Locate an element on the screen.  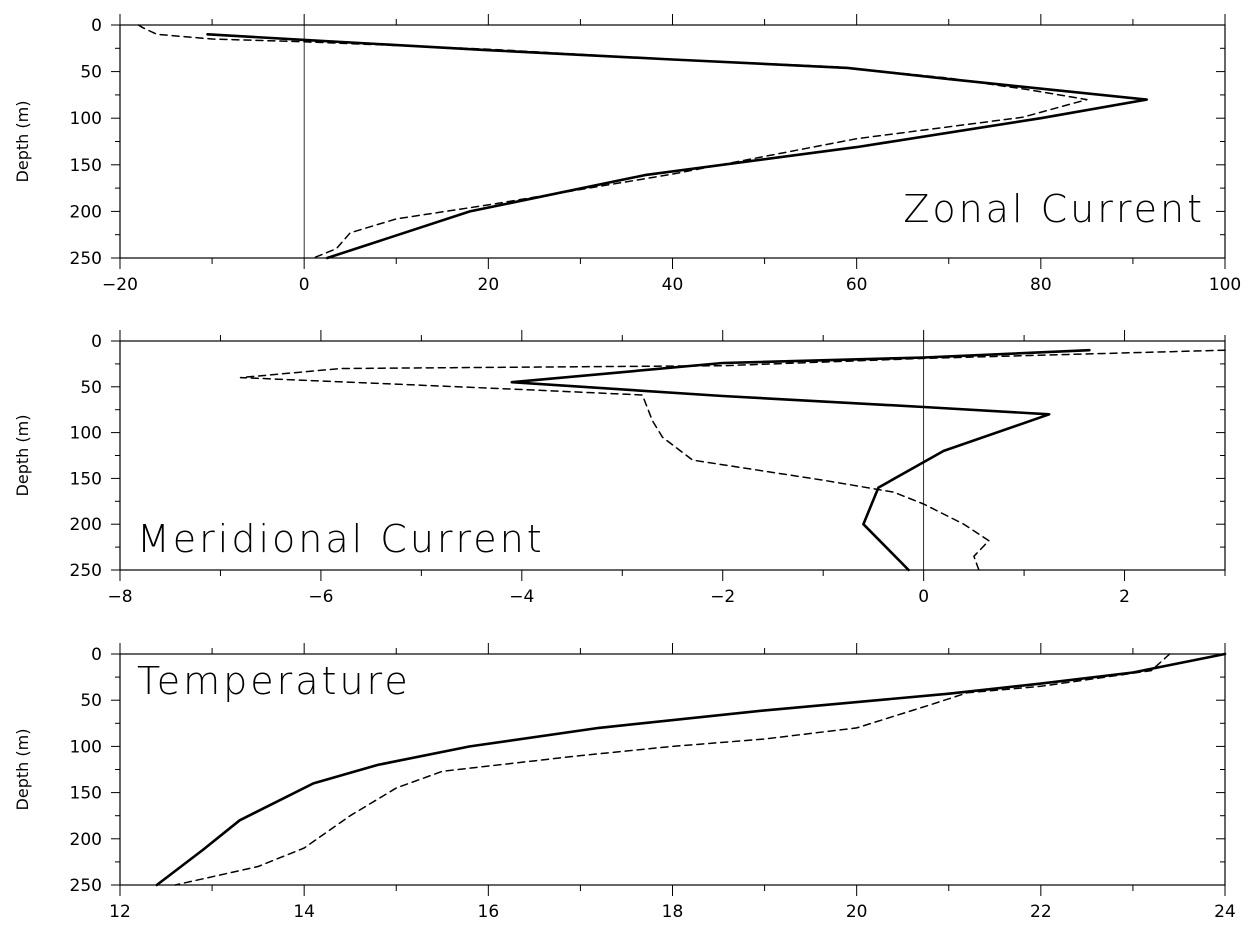
panel-title: Meridional Current is located at coordinates (341, 539).